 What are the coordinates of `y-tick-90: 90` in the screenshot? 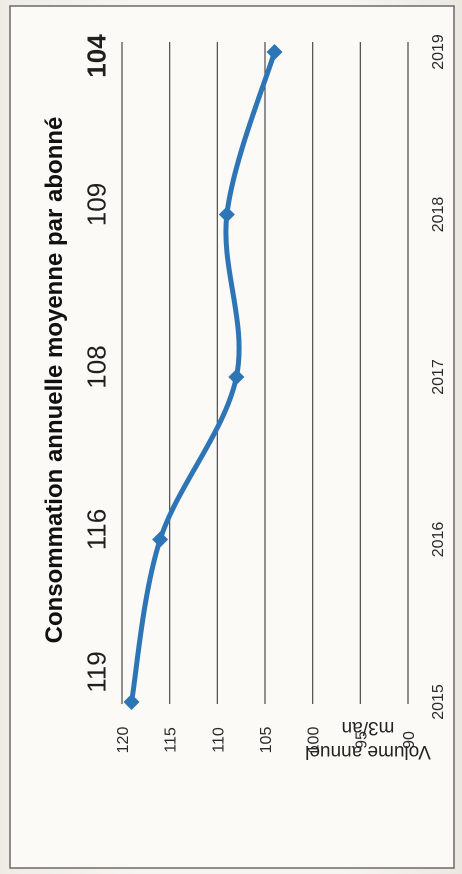 It's located at (409, 740).